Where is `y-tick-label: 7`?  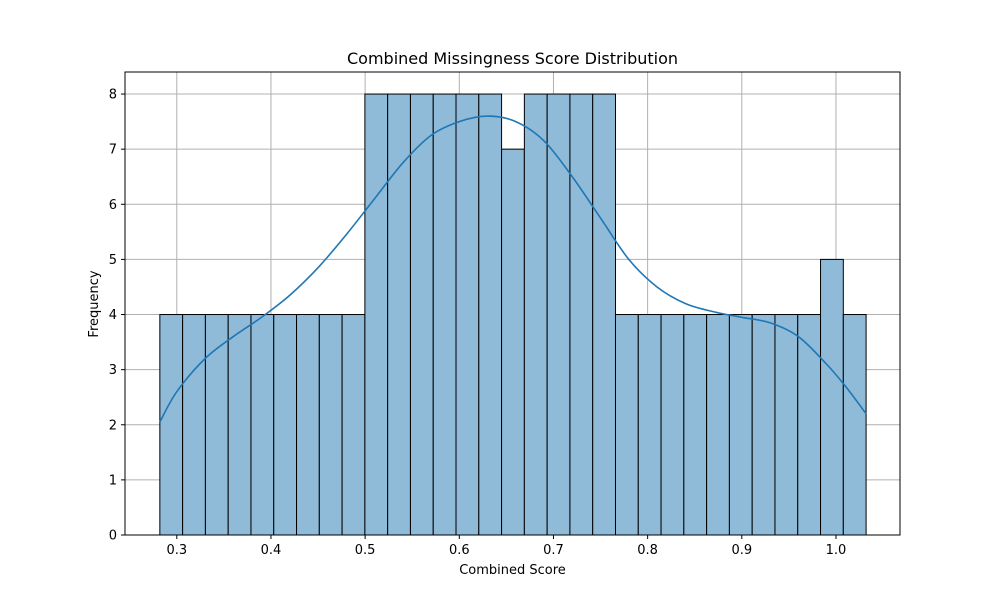 y-tick-label: 7 is located at coordinates (113, 150).